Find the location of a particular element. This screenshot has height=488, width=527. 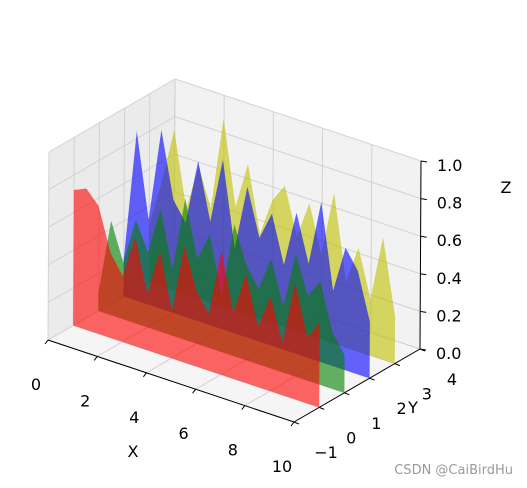

y-tick-label: −1 is located at coordinates (326, 452).